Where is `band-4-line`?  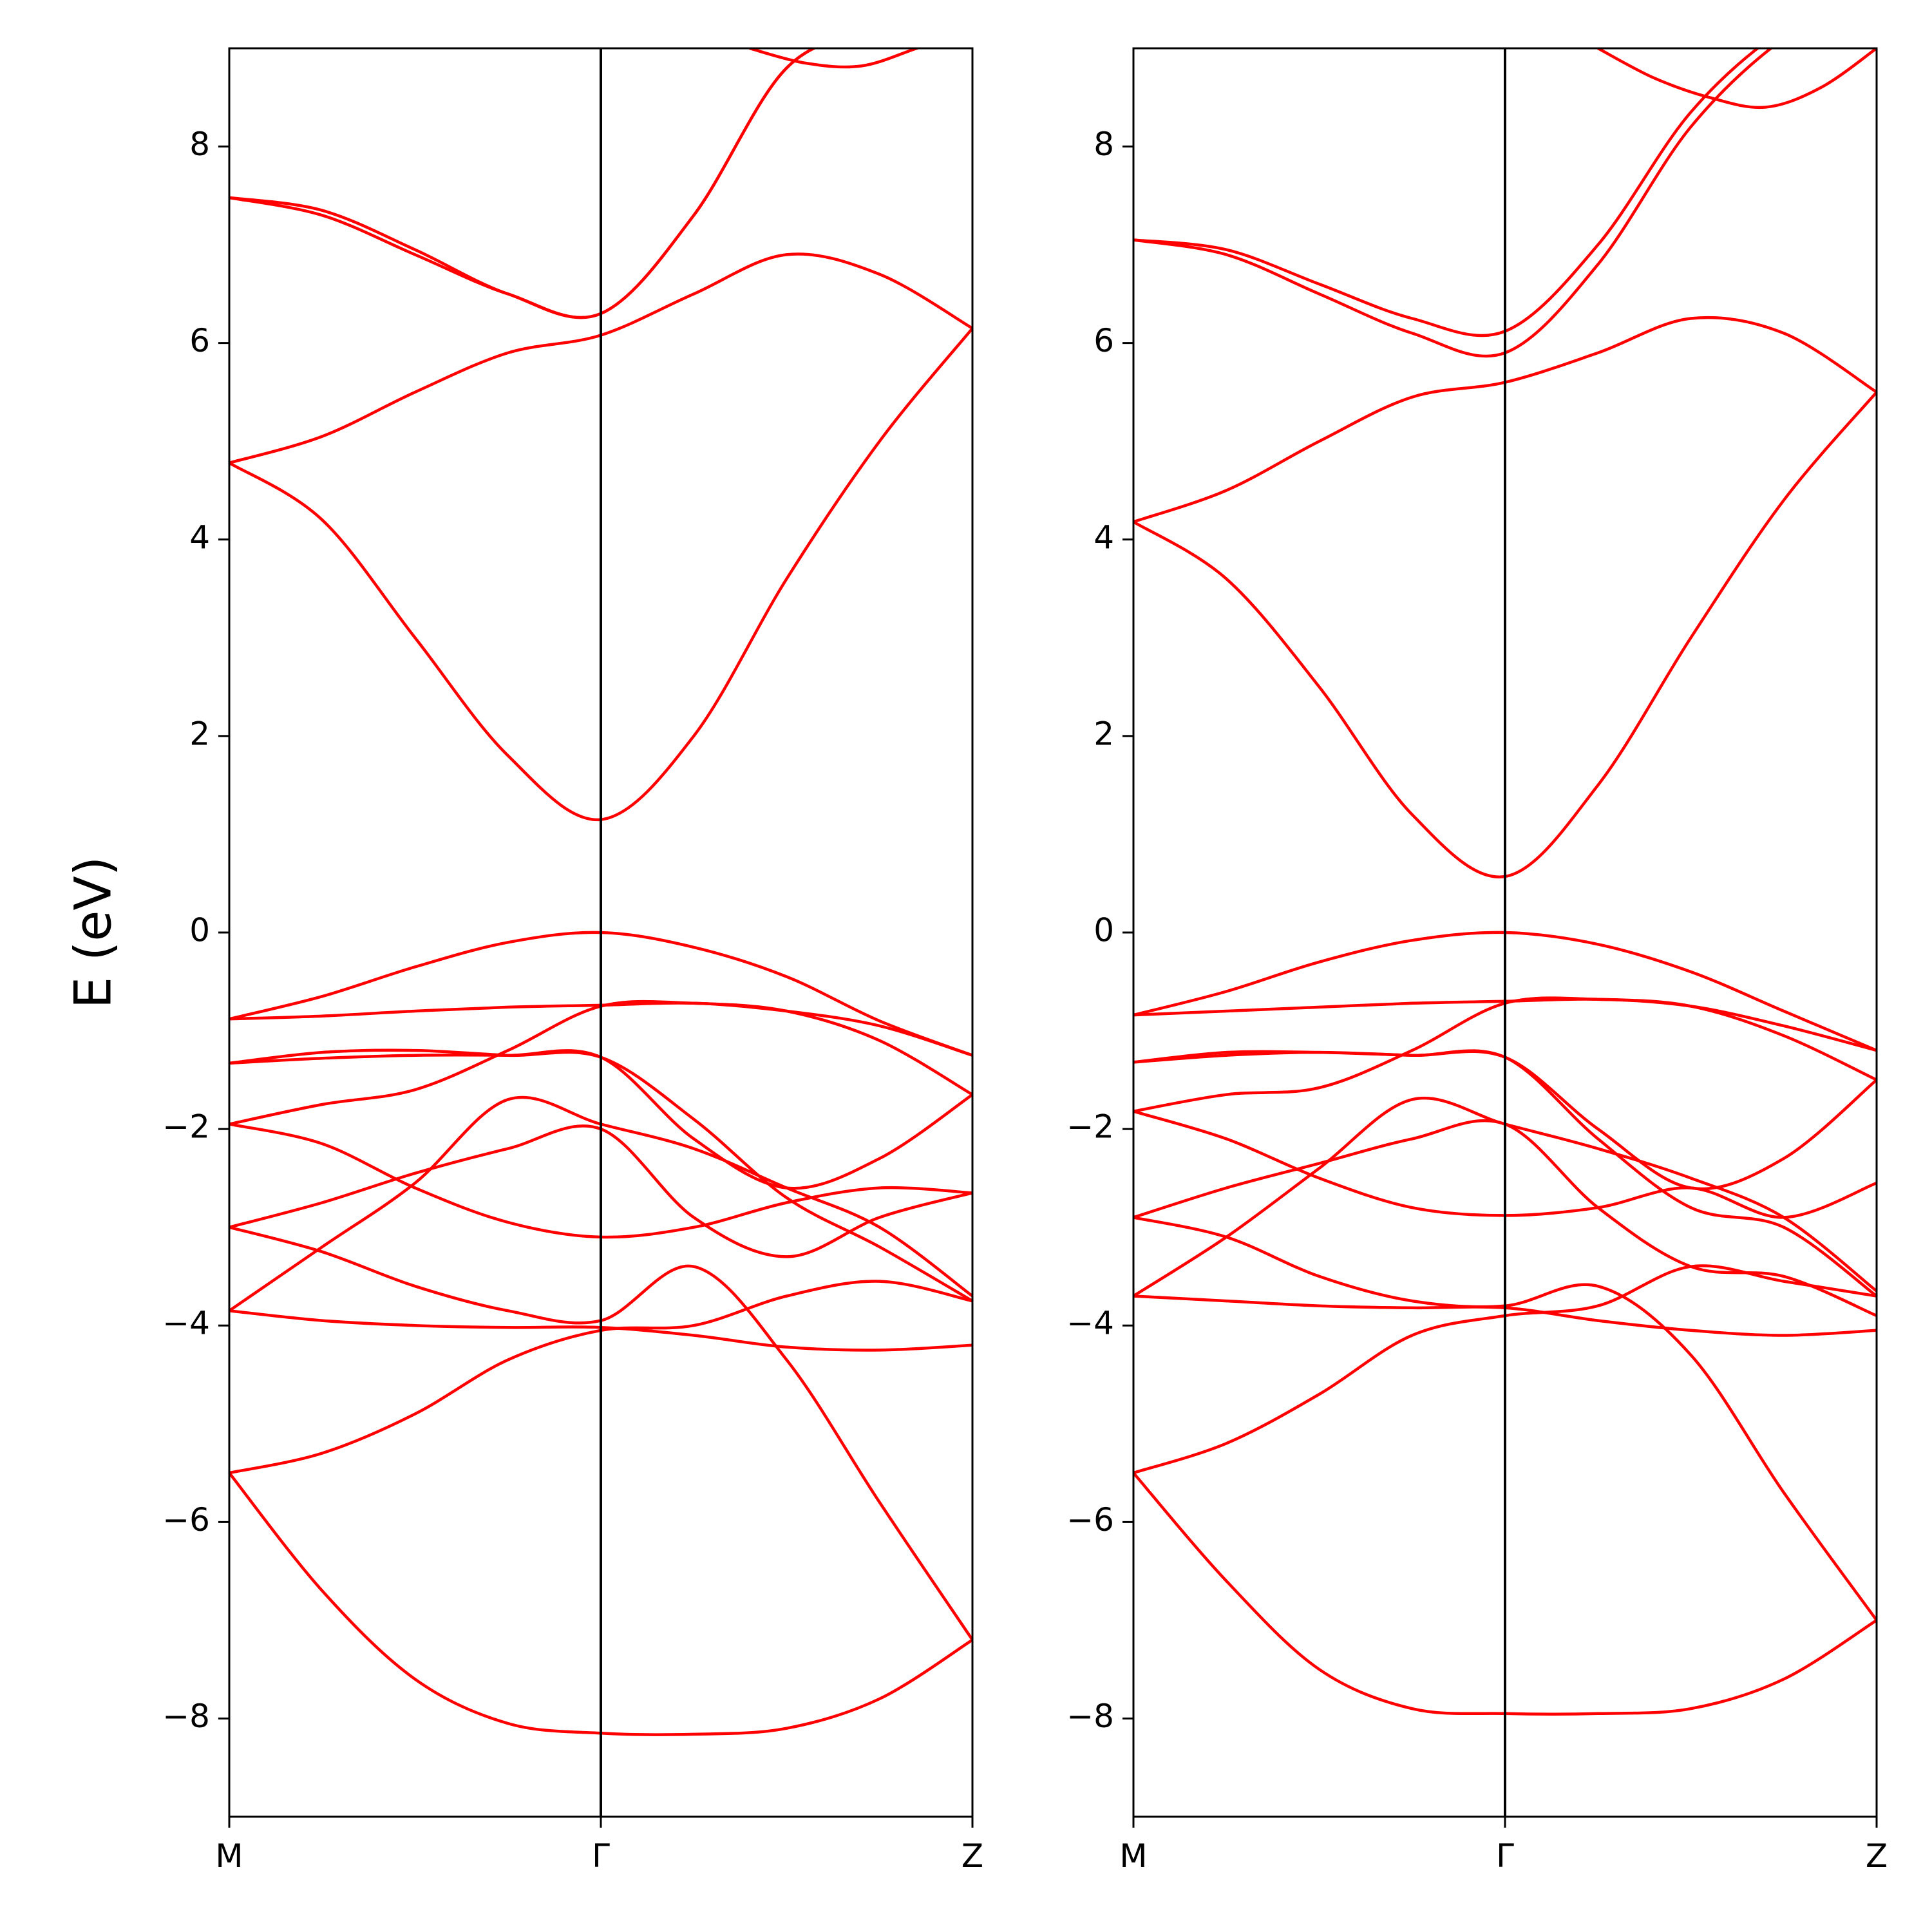 band-4-line is located at coordinates (601, 1203).